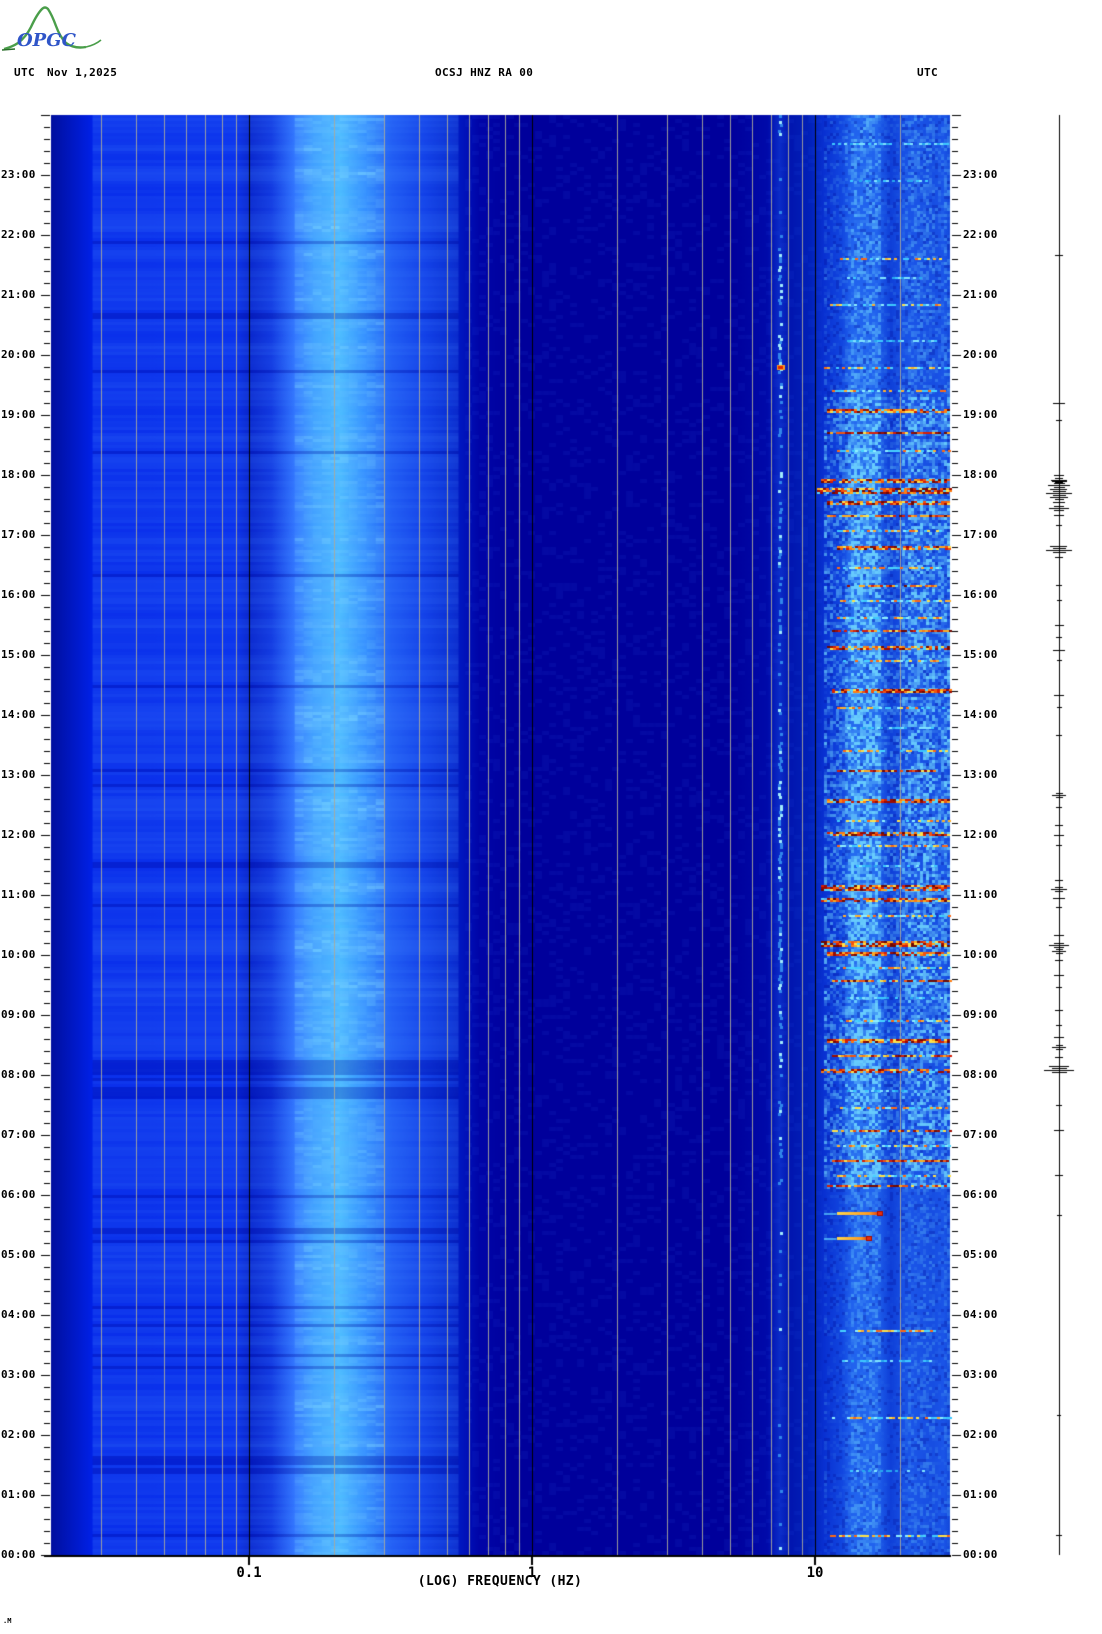  Describe the element at coordinates (18, 834) in the screenshot. I see `y-axis-label-left: 12:00` at that location.